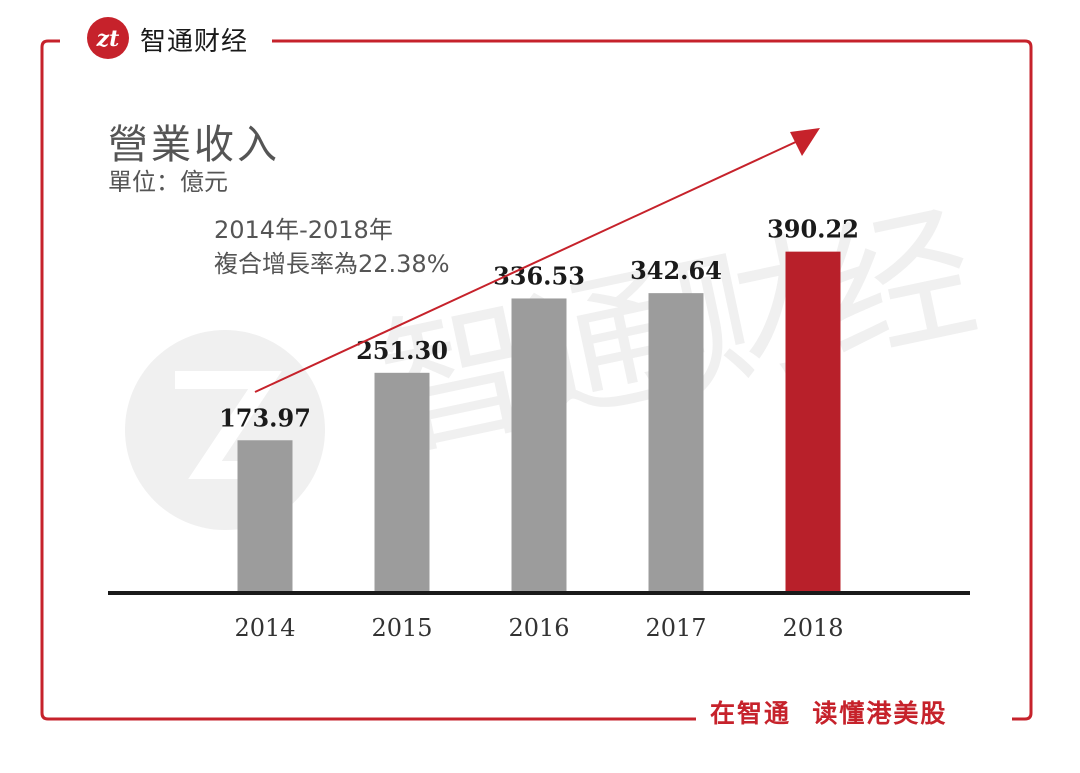  I want to click on bar-2017, so click(676, 442).